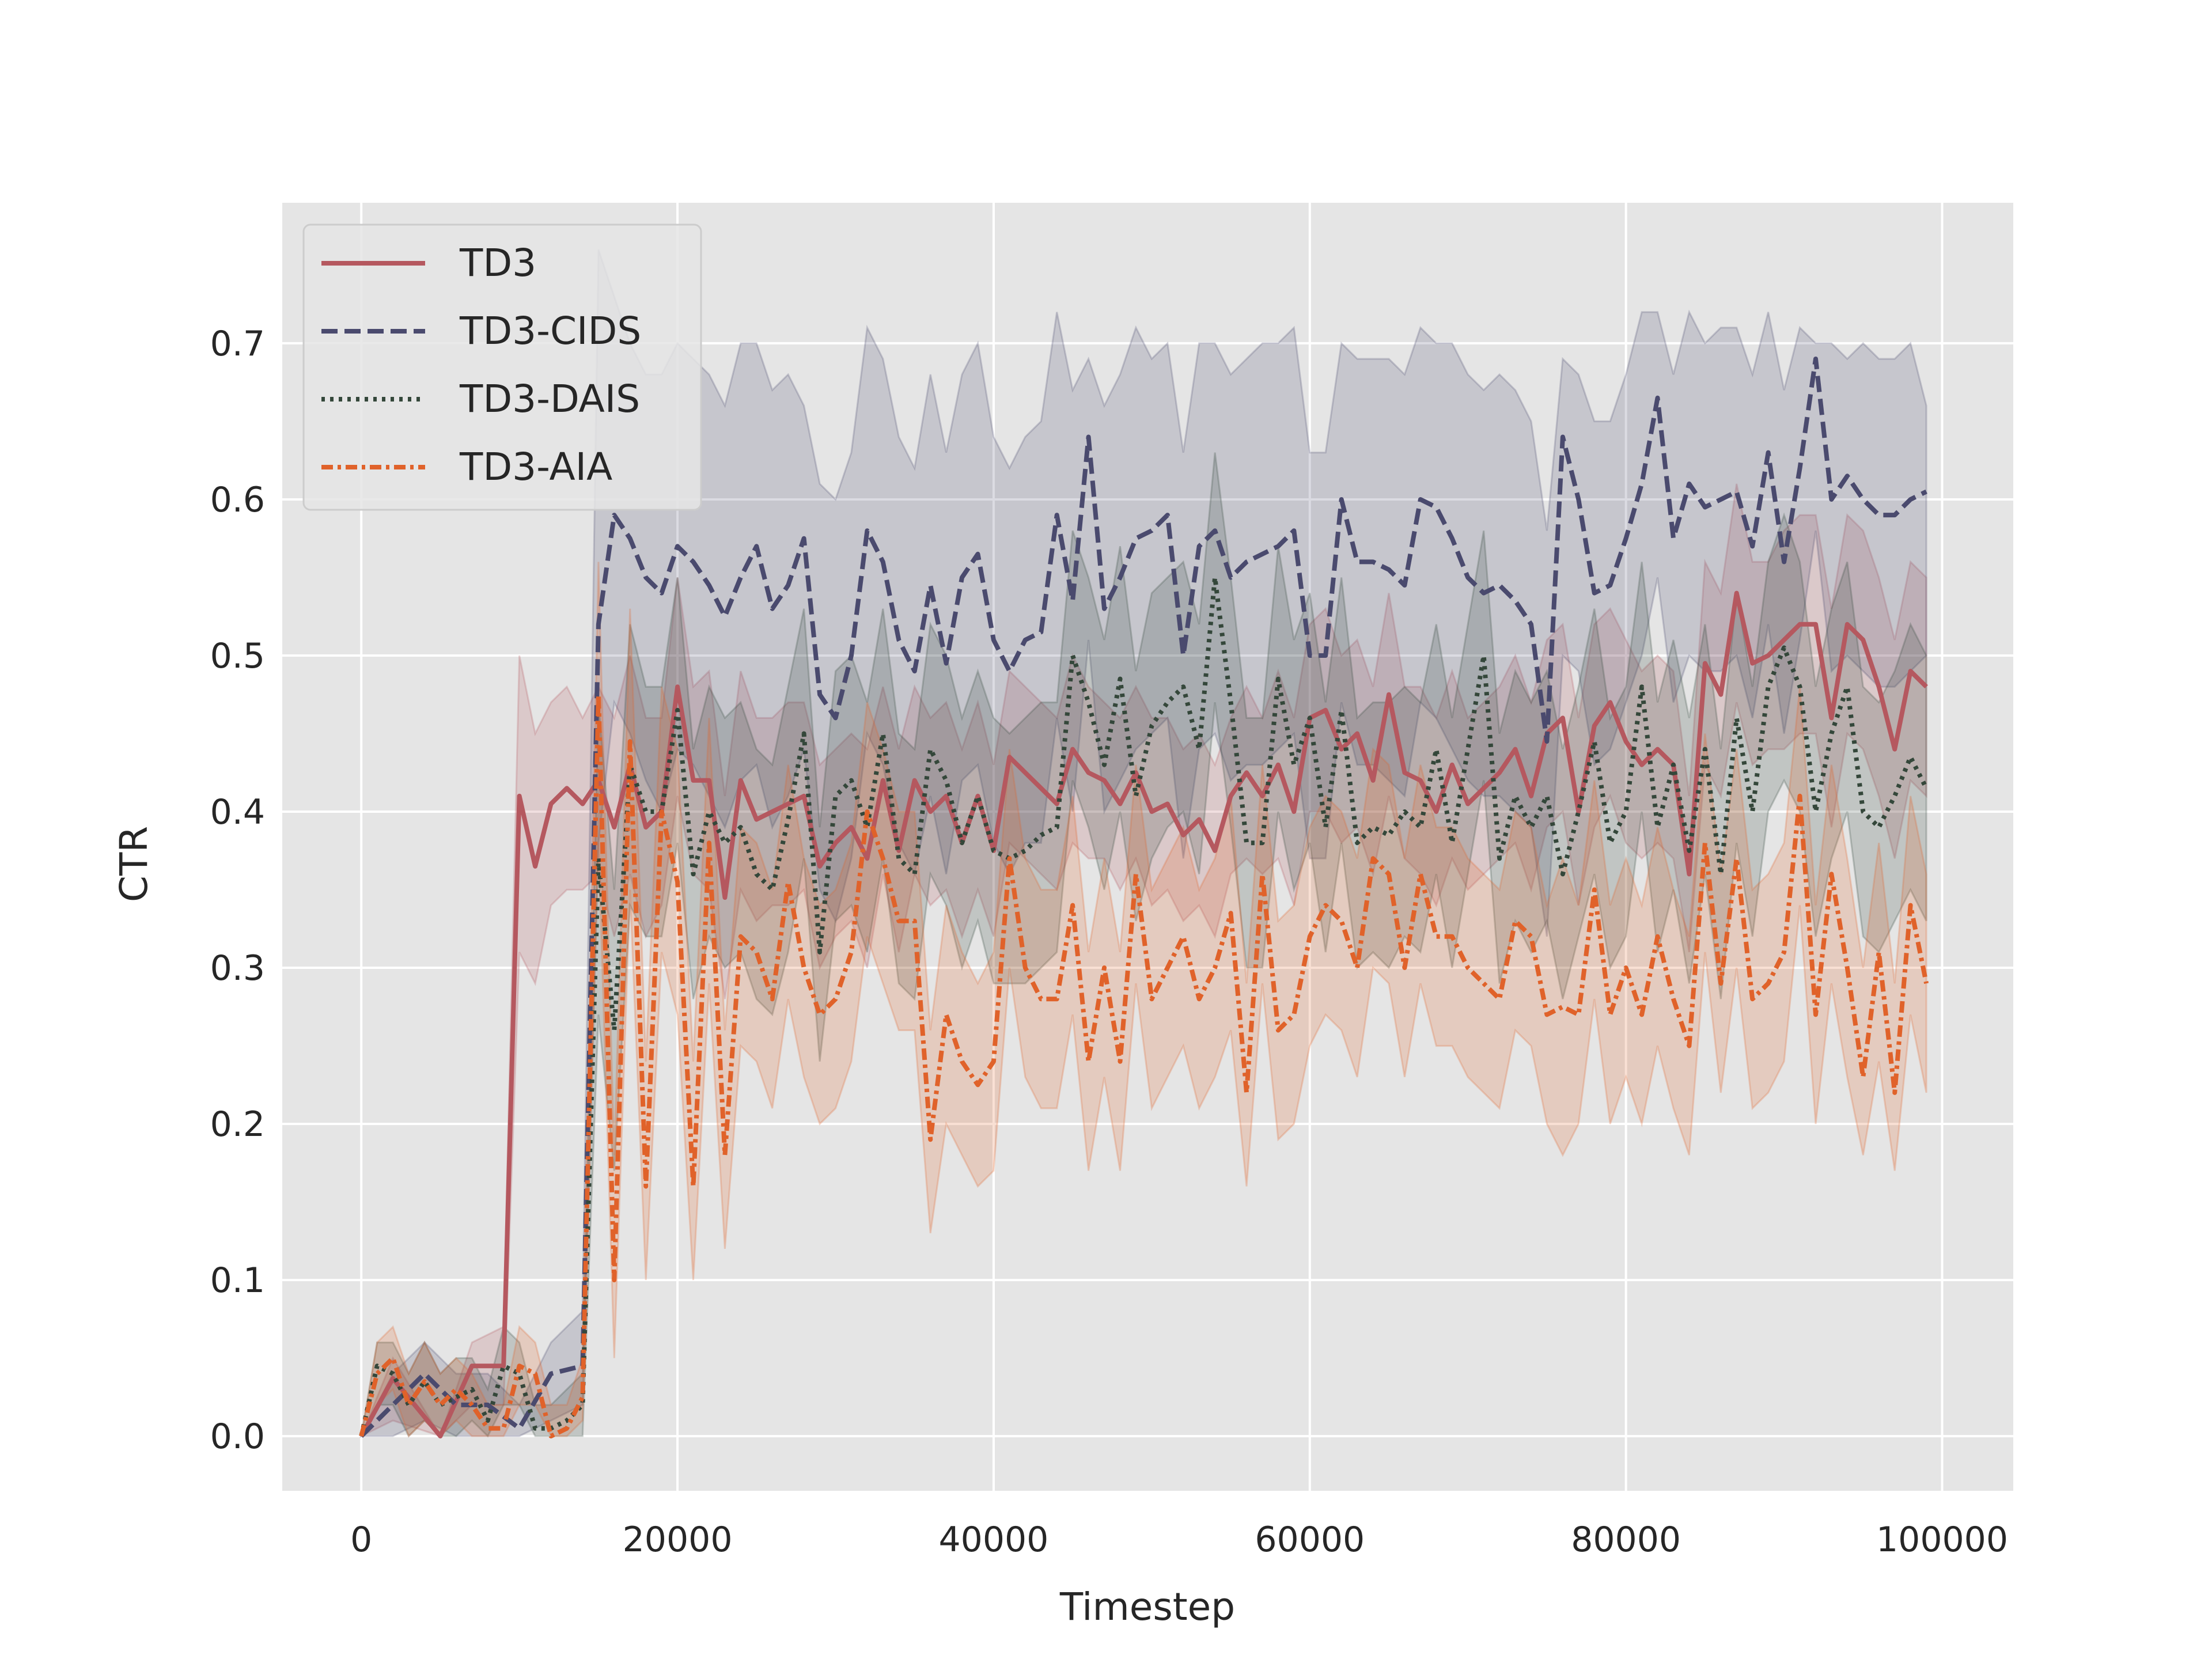 The width and height of the screenshot is (2212, 1659). I want to click on legend-label-td3: TD3, so click(497, 263).